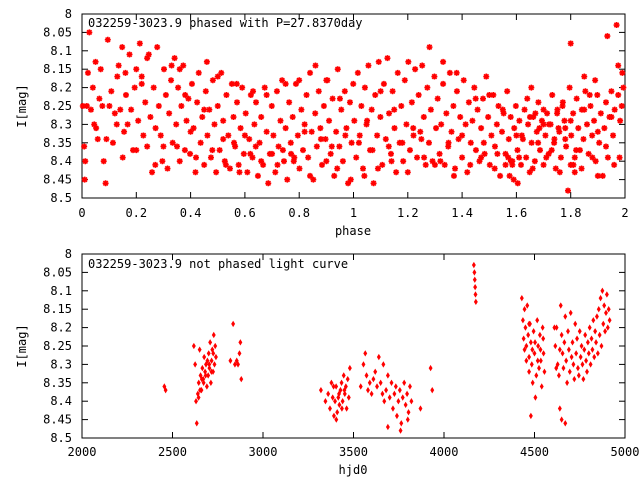 The width and height of the screenshot is (640, 480). Describe the element at coordinates (517, 213) in the screenshot. I see `x-tick-label: 1.6` at that location.